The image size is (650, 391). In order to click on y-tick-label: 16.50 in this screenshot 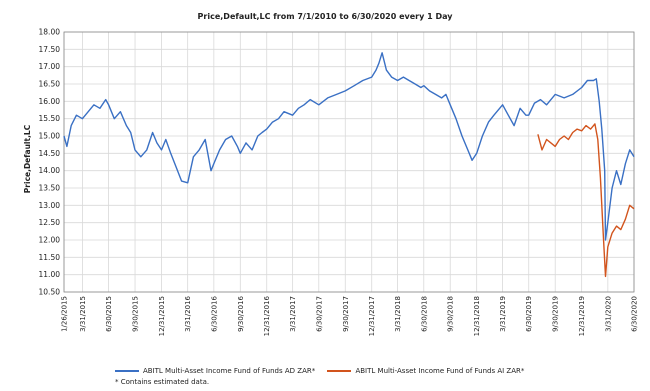, I will do `click(50, 84)`.